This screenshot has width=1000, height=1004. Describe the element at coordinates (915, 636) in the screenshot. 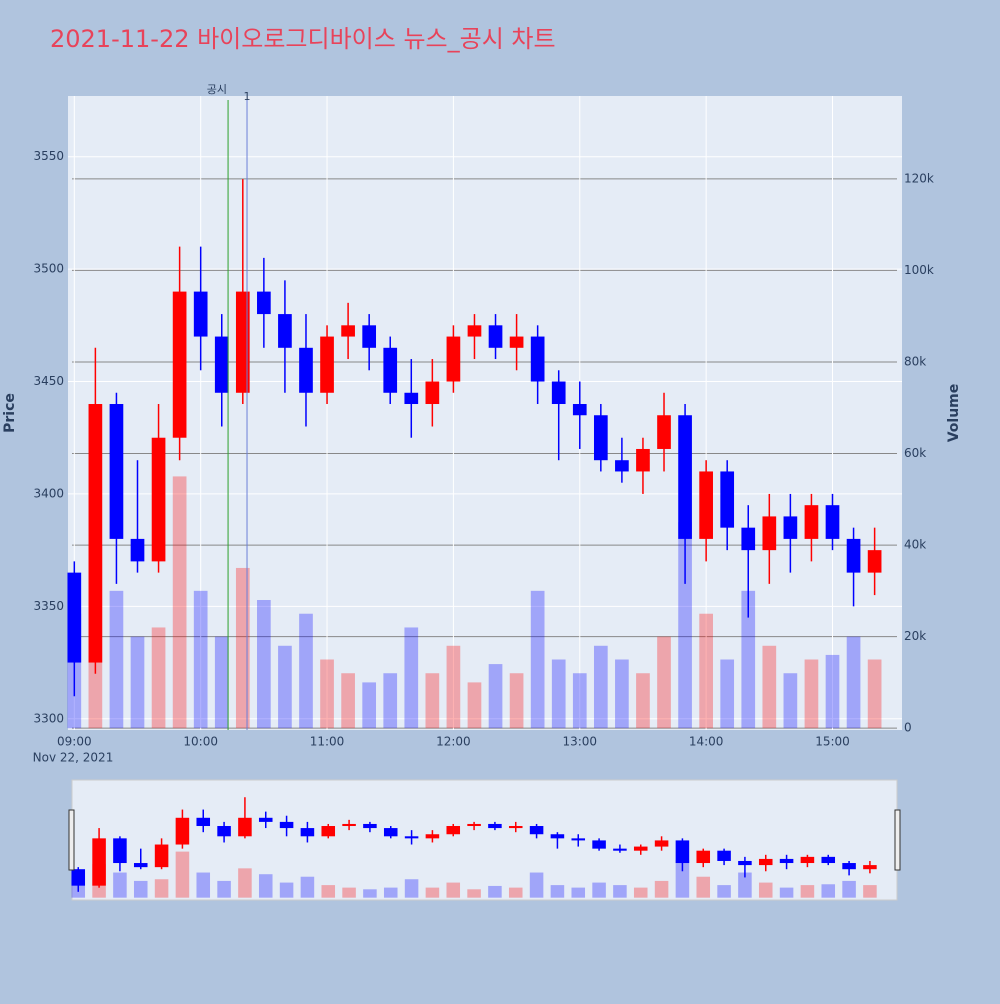

I see `y2-tick-label: 20k` at that location.